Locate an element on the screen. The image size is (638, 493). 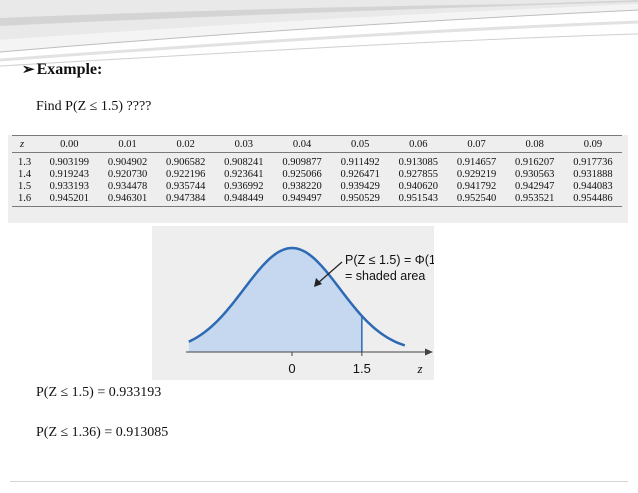
annotation-pointer is located at coordinates (330, 272).